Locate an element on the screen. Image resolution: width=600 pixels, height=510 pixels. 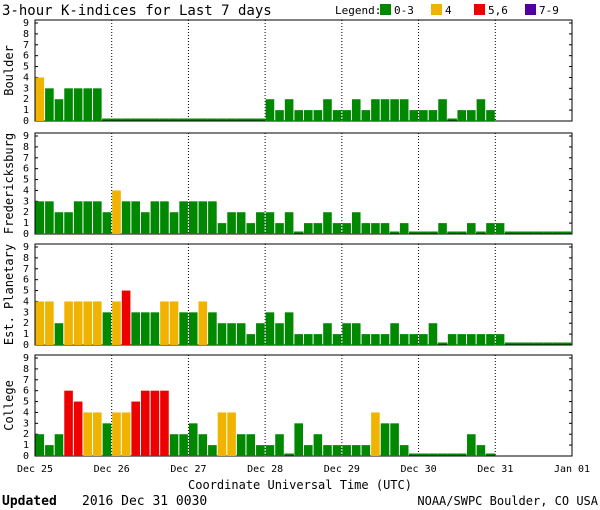
legend-entry: 0-3 is located at coordinates (404, 10).